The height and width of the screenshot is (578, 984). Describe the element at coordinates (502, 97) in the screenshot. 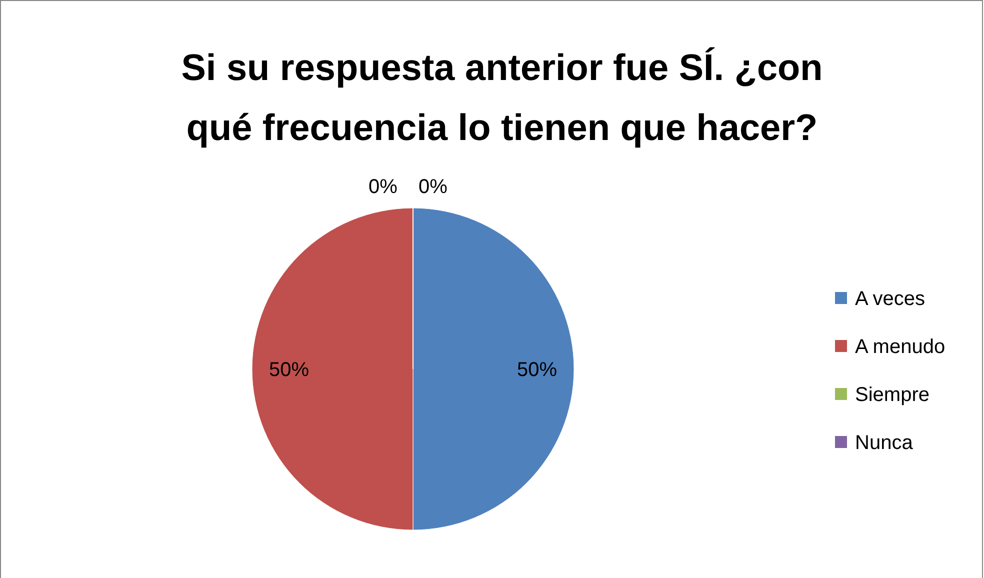

I see `chart-title: Si su respuesta anterior fue SÍ. ¿con qué frecuencia lo tienen que hacer?` at that location.